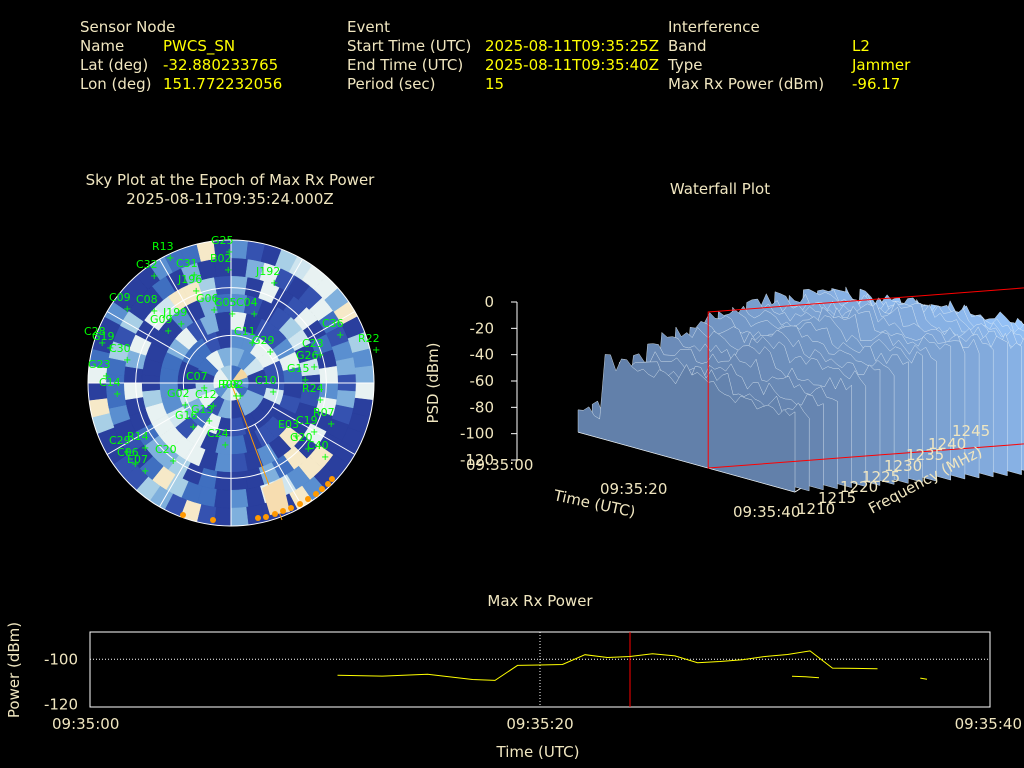  What do you see at coordinates (163, 246) in the screenshot?
I see `satellite-label: R13` at bounding box center [163, 246].